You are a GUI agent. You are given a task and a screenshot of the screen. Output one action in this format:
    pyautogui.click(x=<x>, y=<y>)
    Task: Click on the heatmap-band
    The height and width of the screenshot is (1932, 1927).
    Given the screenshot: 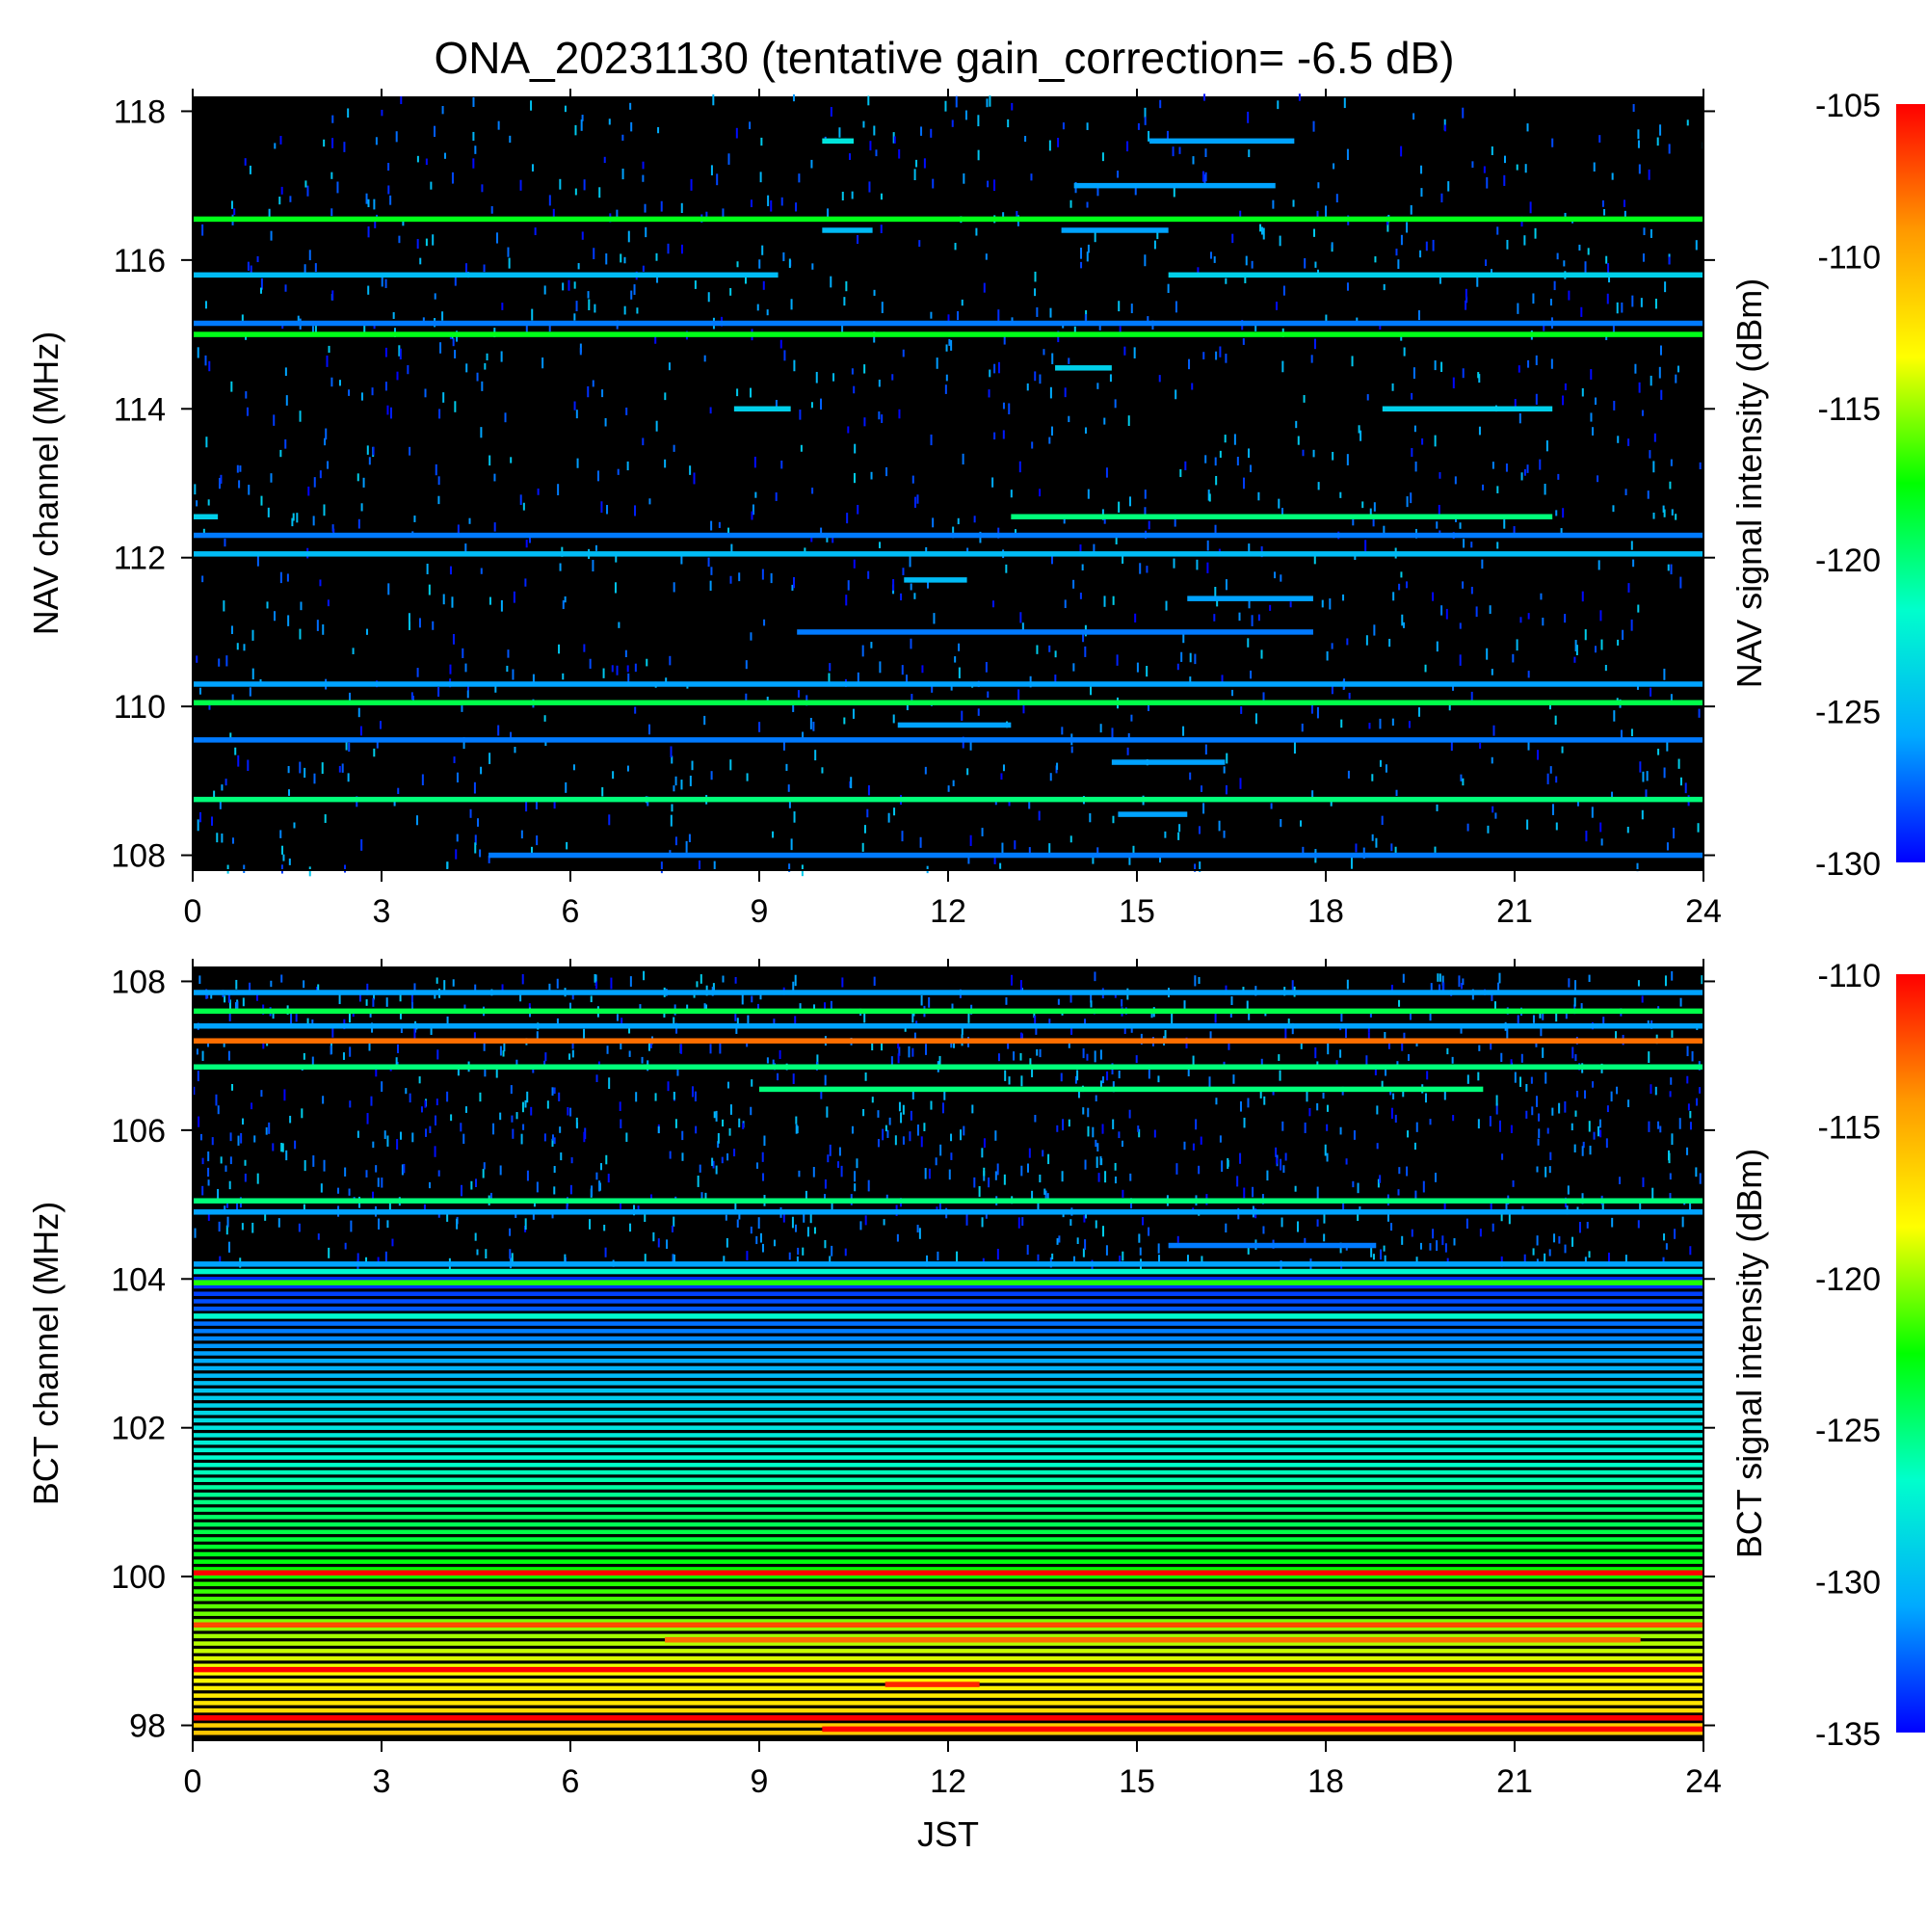 What is the action you would take?
    pyautogui.click(x=948, y=684)
    